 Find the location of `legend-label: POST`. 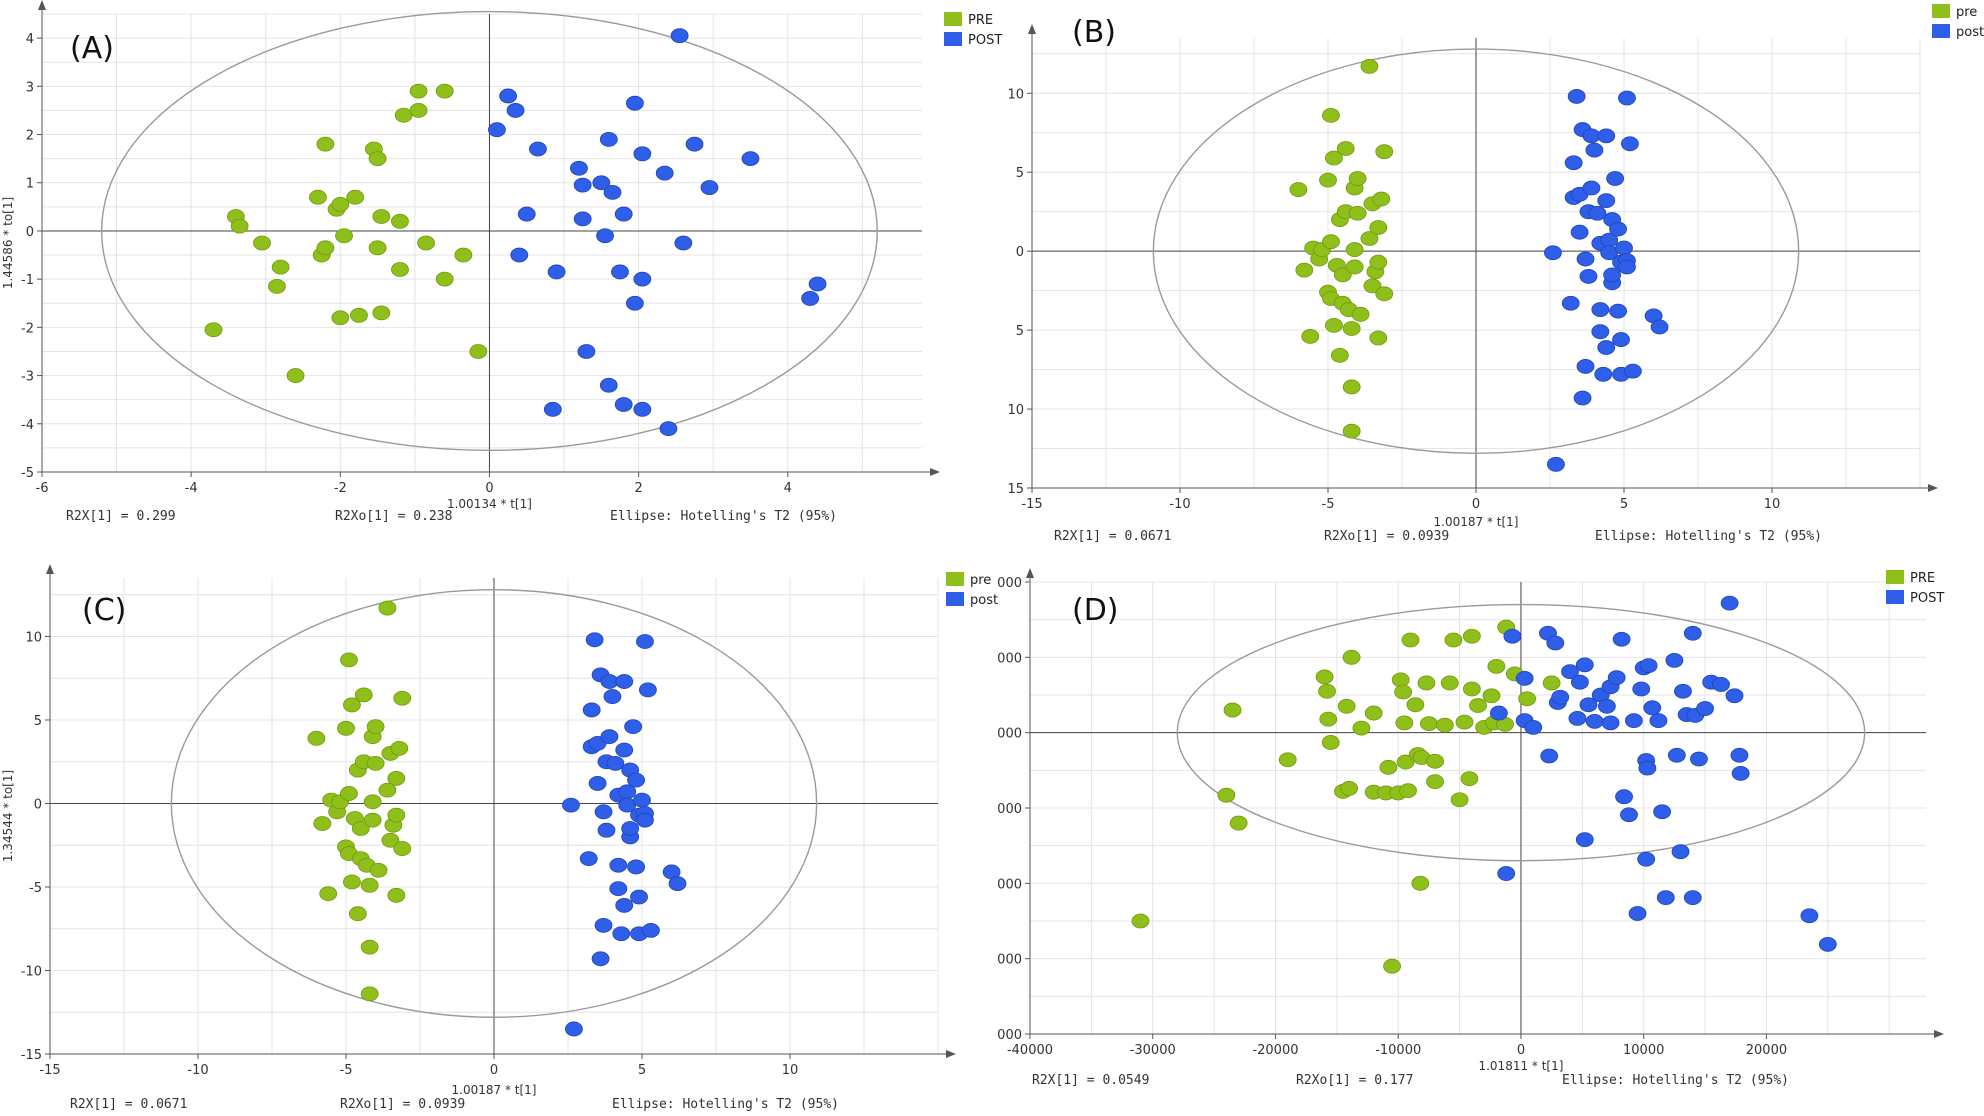

legend-label: POST is located at coordinates (1927, 598).